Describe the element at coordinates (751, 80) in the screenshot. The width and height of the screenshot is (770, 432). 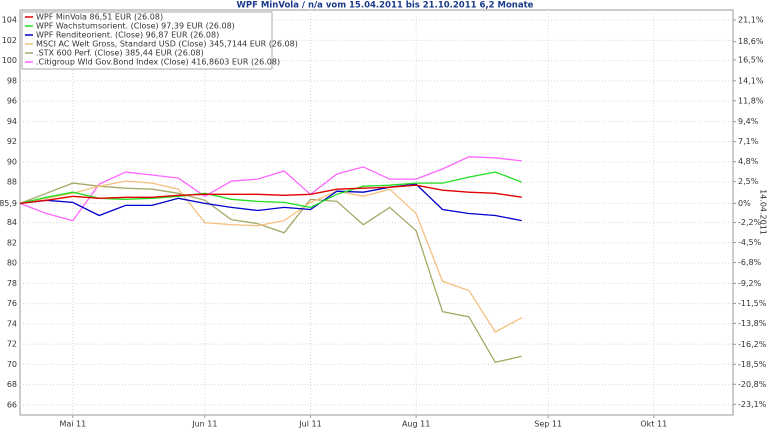
I see `y2-tick-label: 14,1%` at that location.